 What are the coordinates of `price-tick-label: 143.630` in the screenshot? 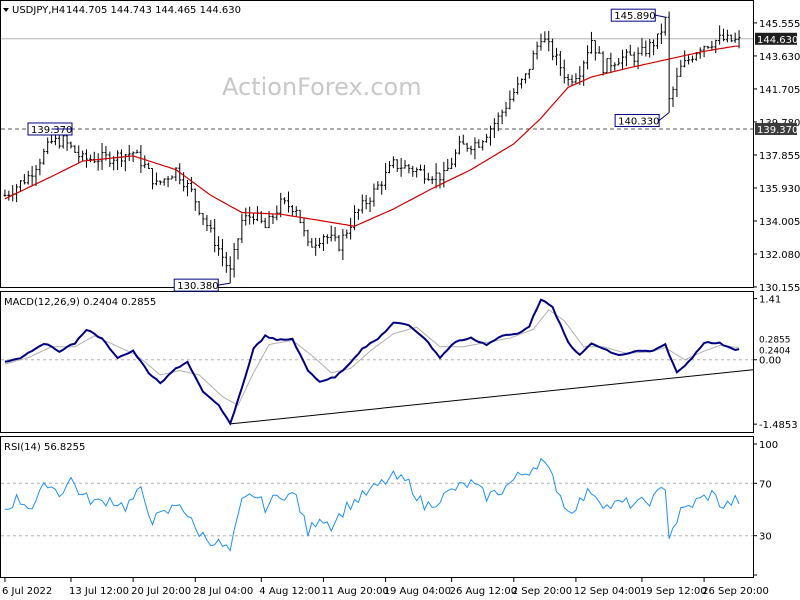 It's located at (779, 57).